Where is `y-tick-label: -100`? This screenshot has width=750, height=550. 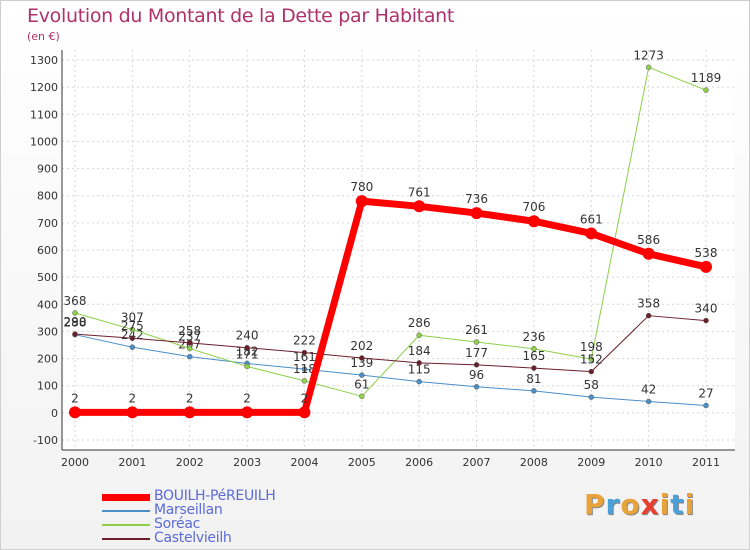
y-tick-label: -100 is located at coordinates (45, 440).